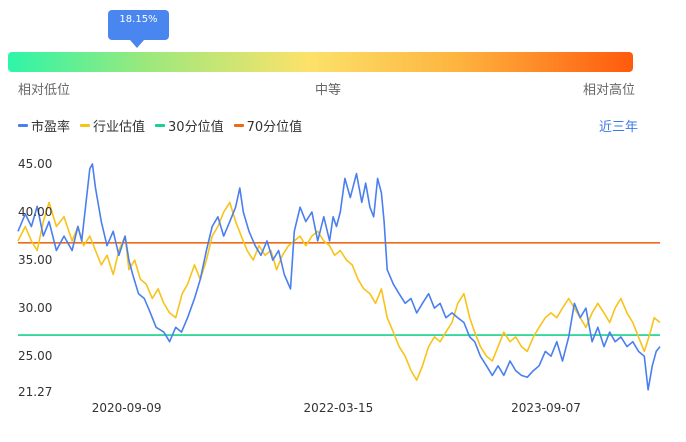 This screenshot has height=442, width=686. What do you see at coordinates (35, 260) in the screenshot?
I see `y-tick-label: 35.00` at bounding box center [35, 260].